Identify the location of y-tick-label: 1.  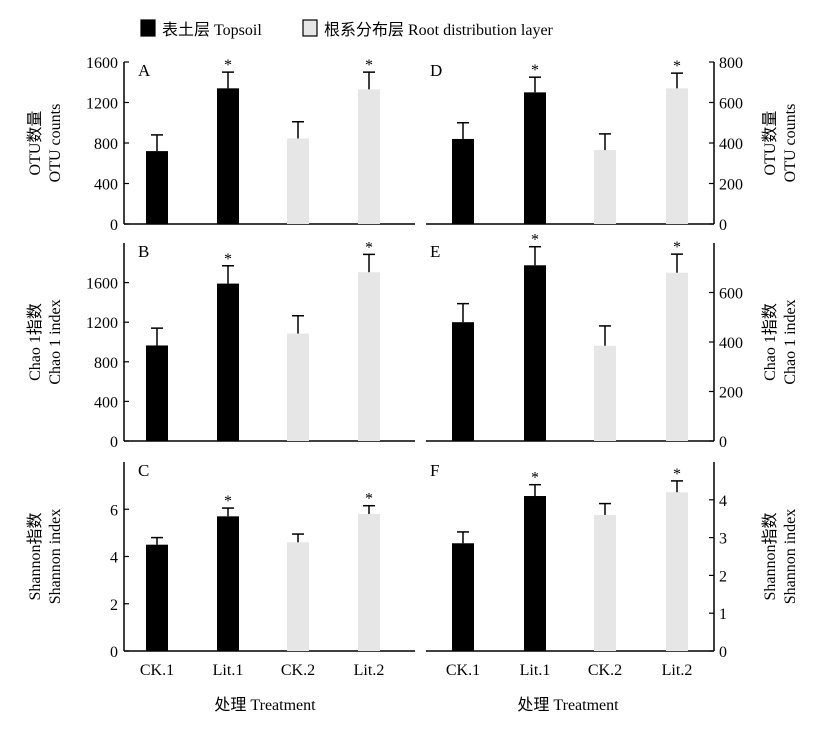
(723, 614).